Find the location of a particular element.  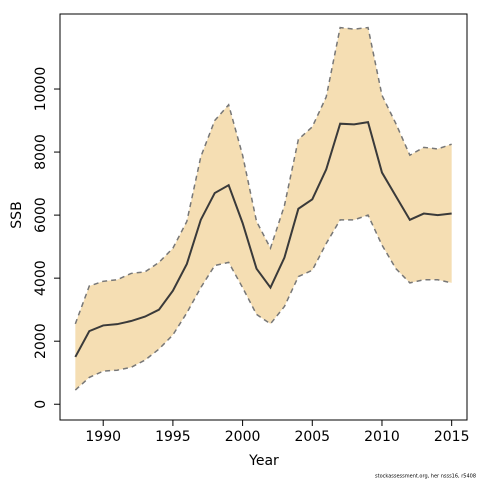

y-axis-label: SSB is located at coordinates (17, 214).